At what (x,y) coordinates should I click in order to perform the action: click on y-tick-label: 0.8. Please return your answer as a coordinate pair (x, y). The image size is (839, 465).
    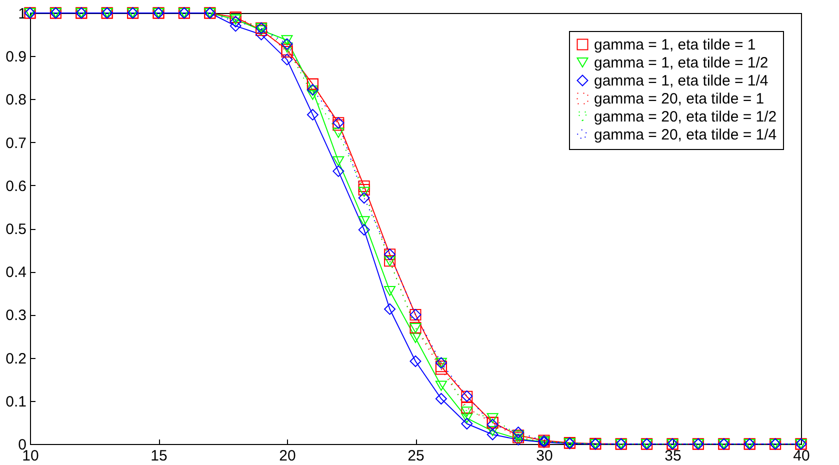
    Looking at the image, I should click on (16, 100).